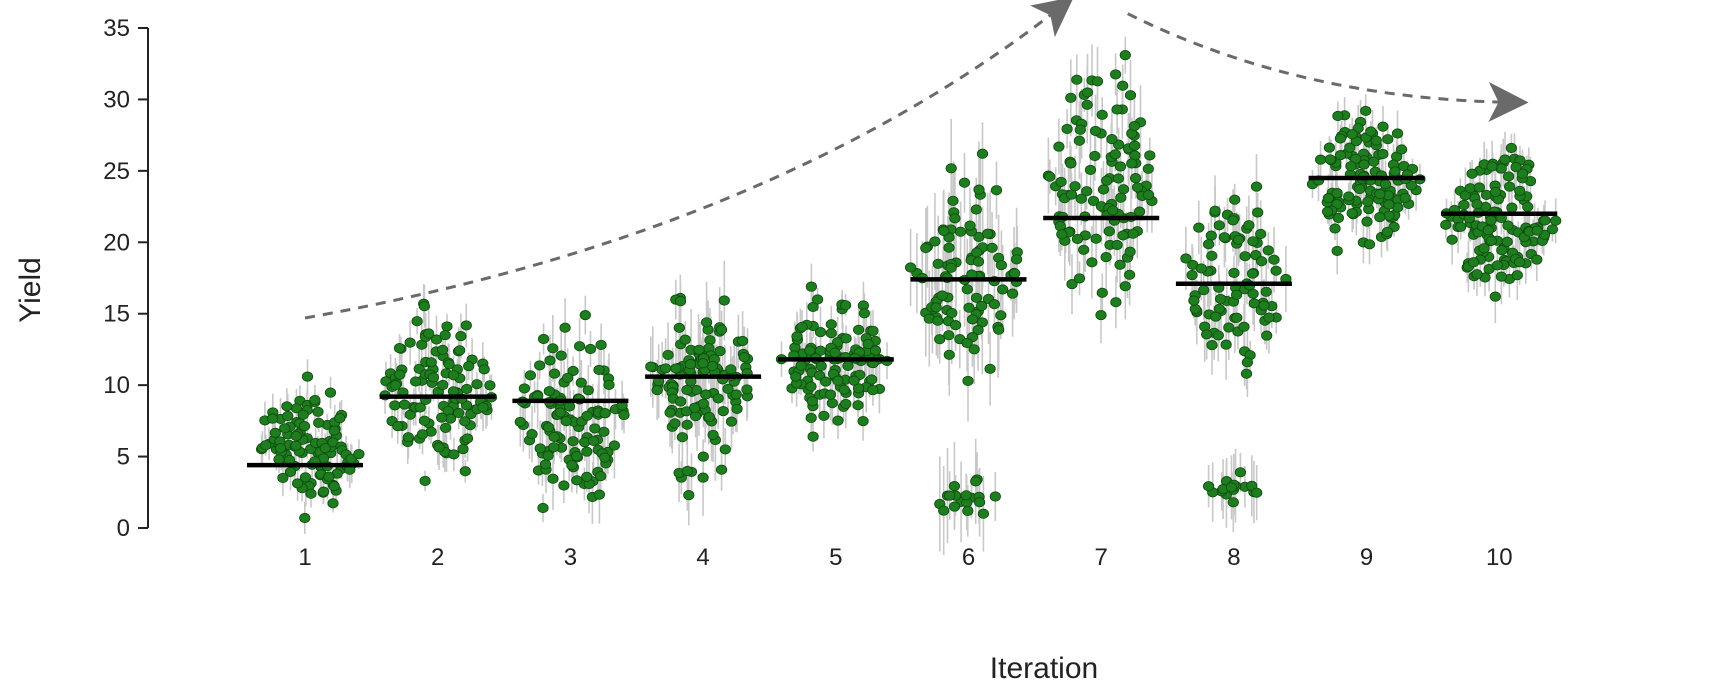 This screenshot has height=685, width=1720. I want to click on x-tick-label: 1, so click(304, 557).